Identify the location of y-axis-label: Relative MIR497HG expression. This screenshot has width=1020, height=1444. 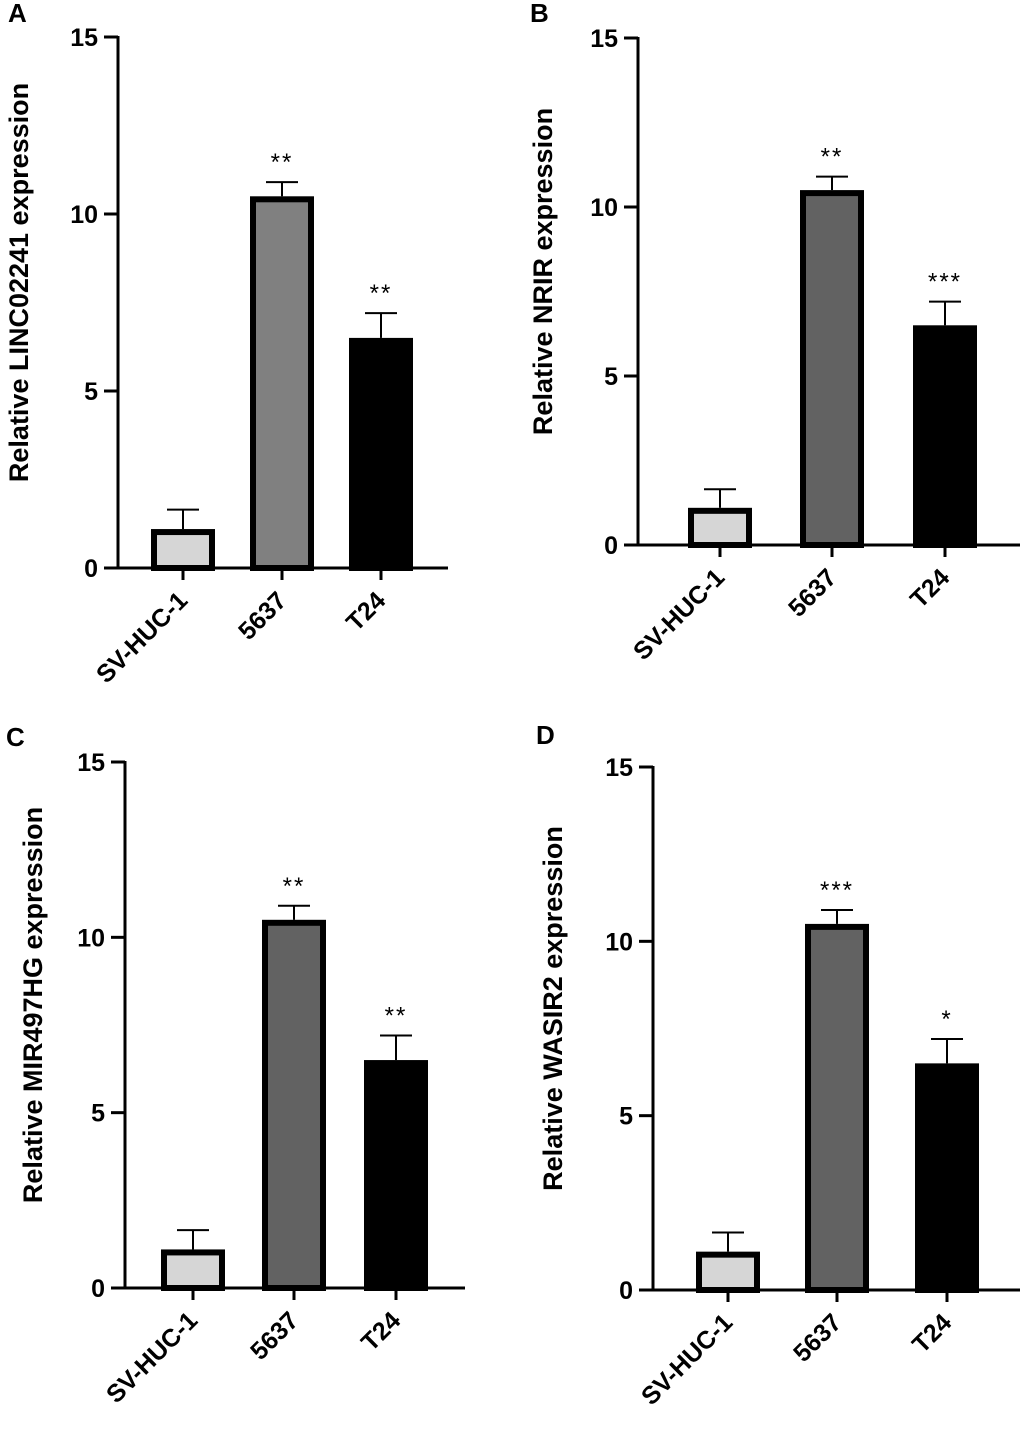
(33, 1005).